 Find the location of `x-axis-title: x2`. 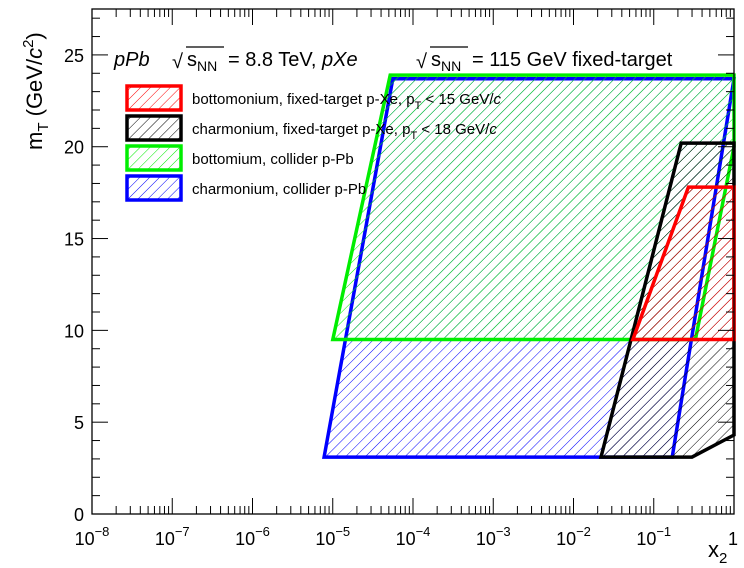

x-axis-title: x2 is located at coordinates (717, 552).